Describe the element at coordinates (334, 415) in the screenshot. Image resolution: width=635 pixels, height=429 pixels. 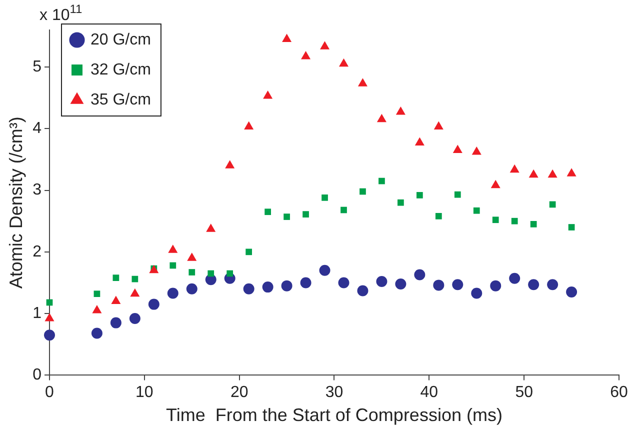
I see `x-axis-title: Time From the Start of Compression (ms)` at that location.